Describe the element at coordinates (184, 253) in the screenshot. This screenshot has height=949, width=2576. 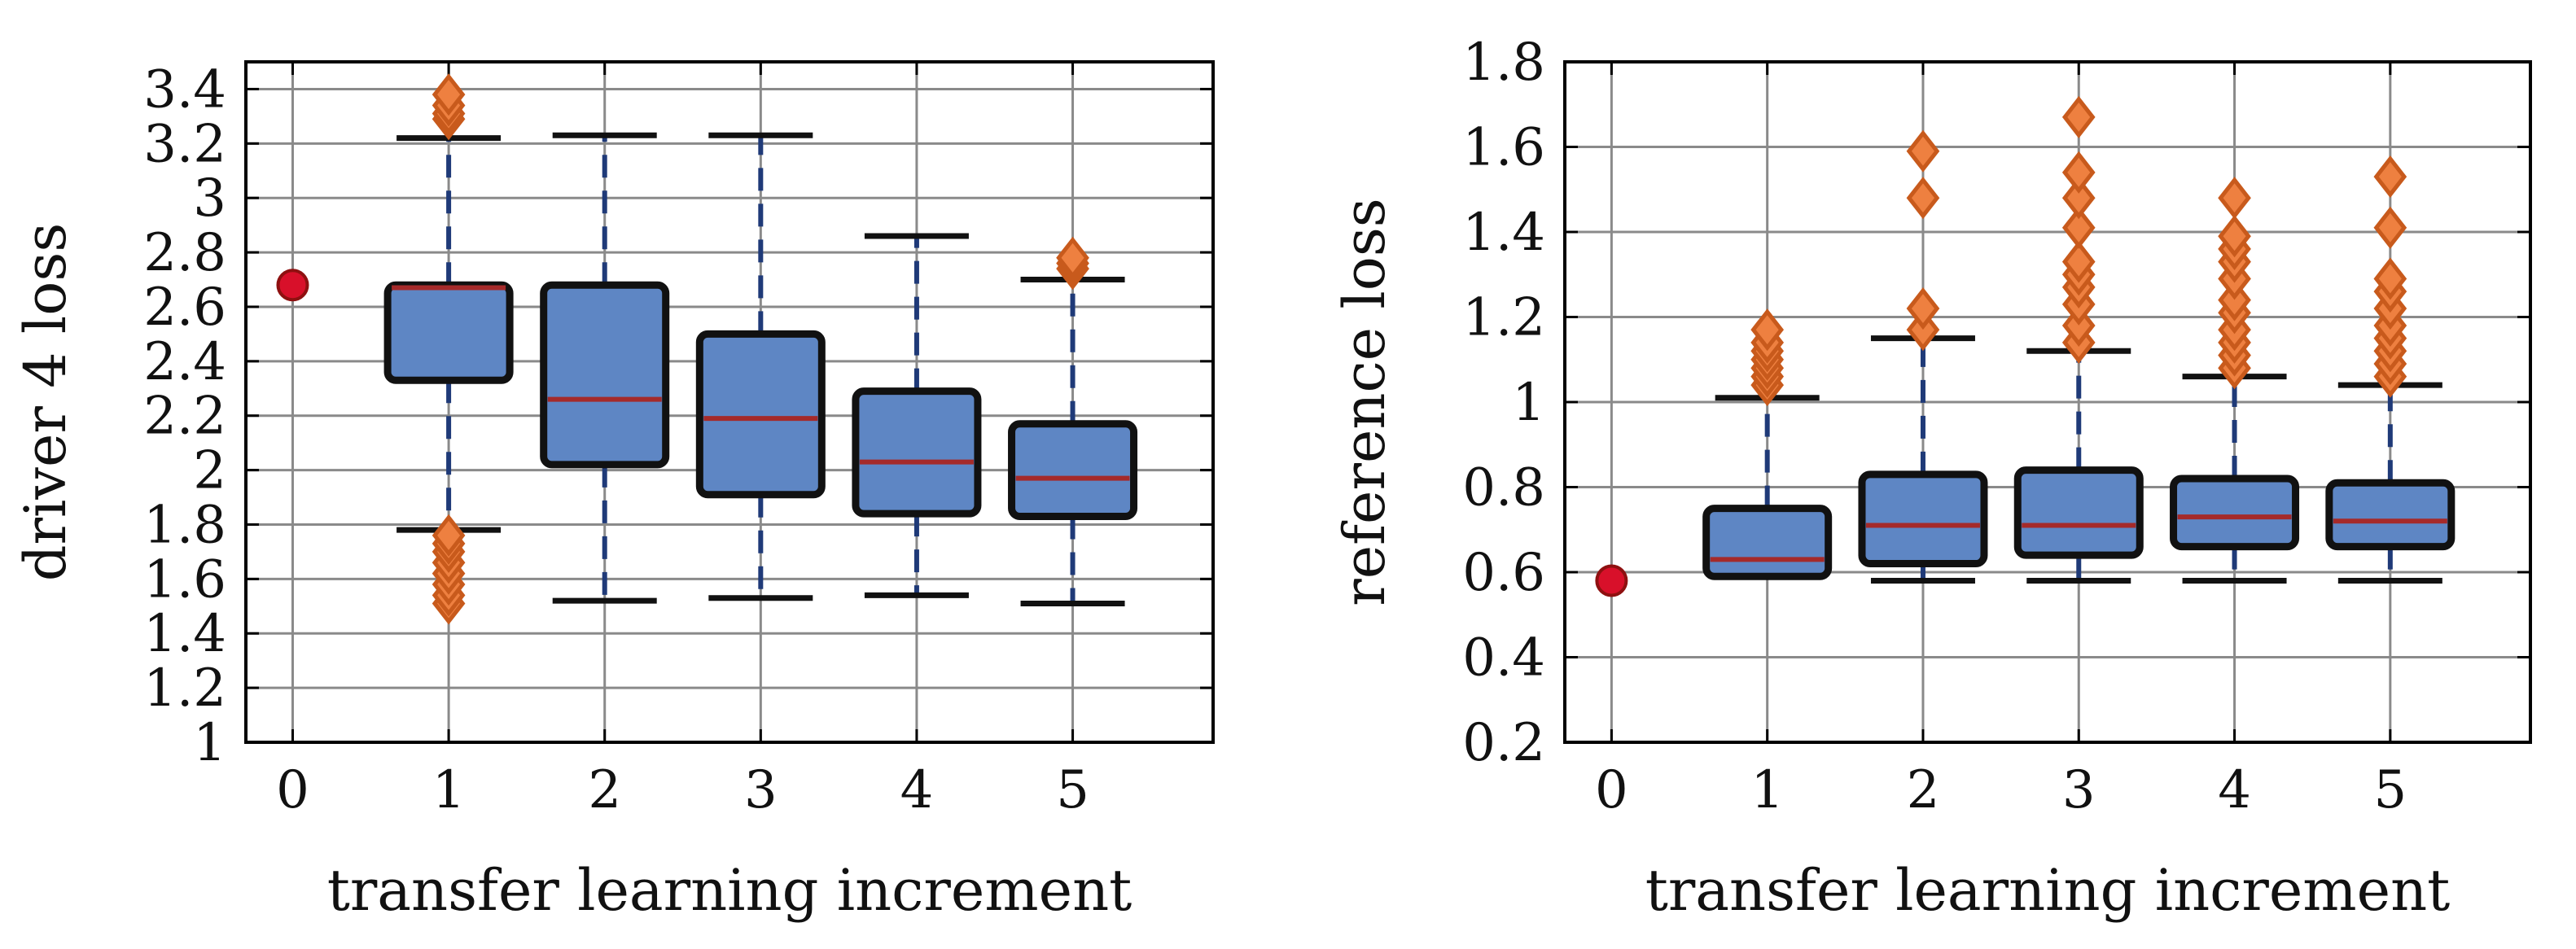
I see `y-tick-label: 2.8` at that location.